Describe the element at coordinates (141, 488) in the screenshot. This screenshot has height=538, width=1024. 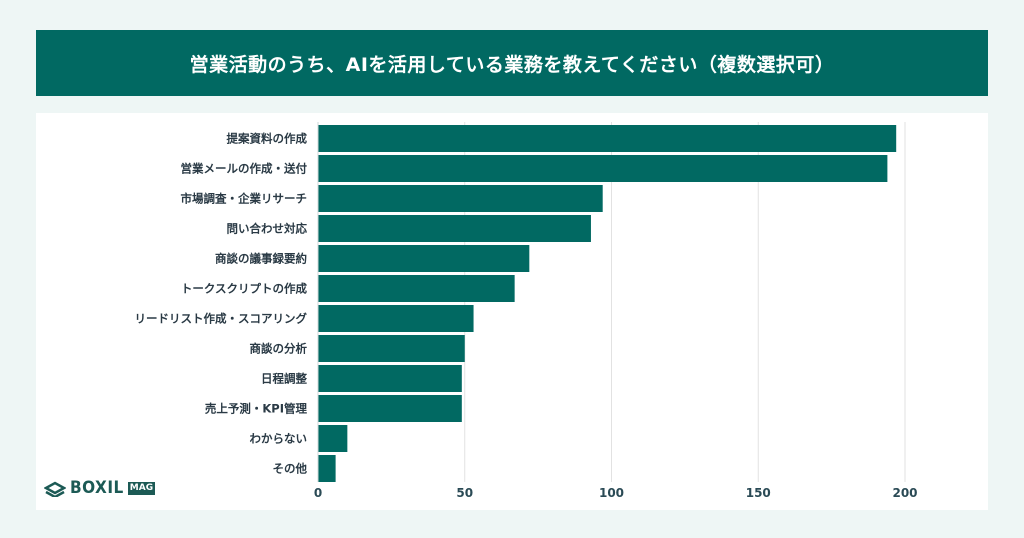
I see `logo-badge: MAG` at that location.